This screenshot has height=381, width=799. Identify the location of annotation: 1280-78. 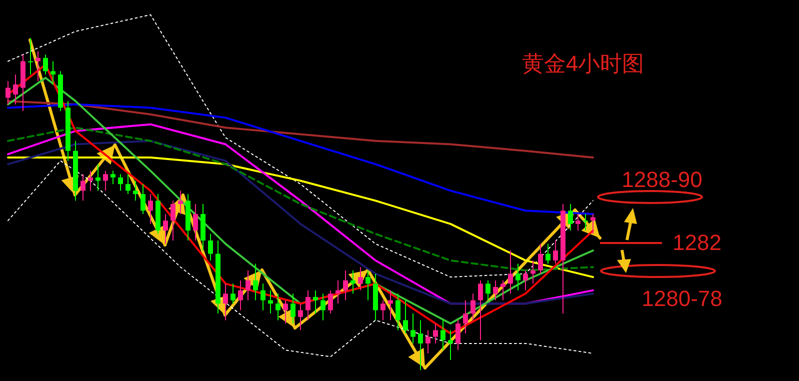
(682, 298).